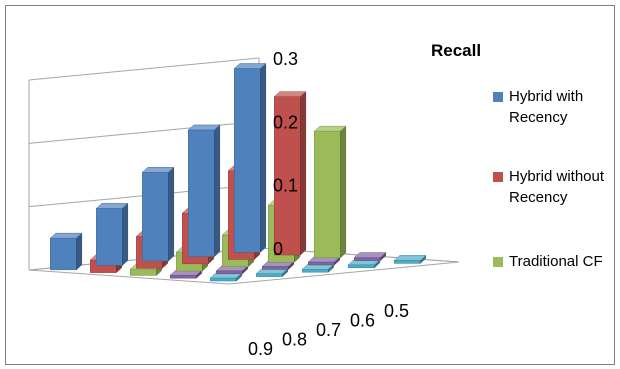  What do you see at coordinates (285, 154) in the screenshot?
I see `y-axis-ticks: 0 0.1 0.2 0.3` at bounding box center [285, 154].